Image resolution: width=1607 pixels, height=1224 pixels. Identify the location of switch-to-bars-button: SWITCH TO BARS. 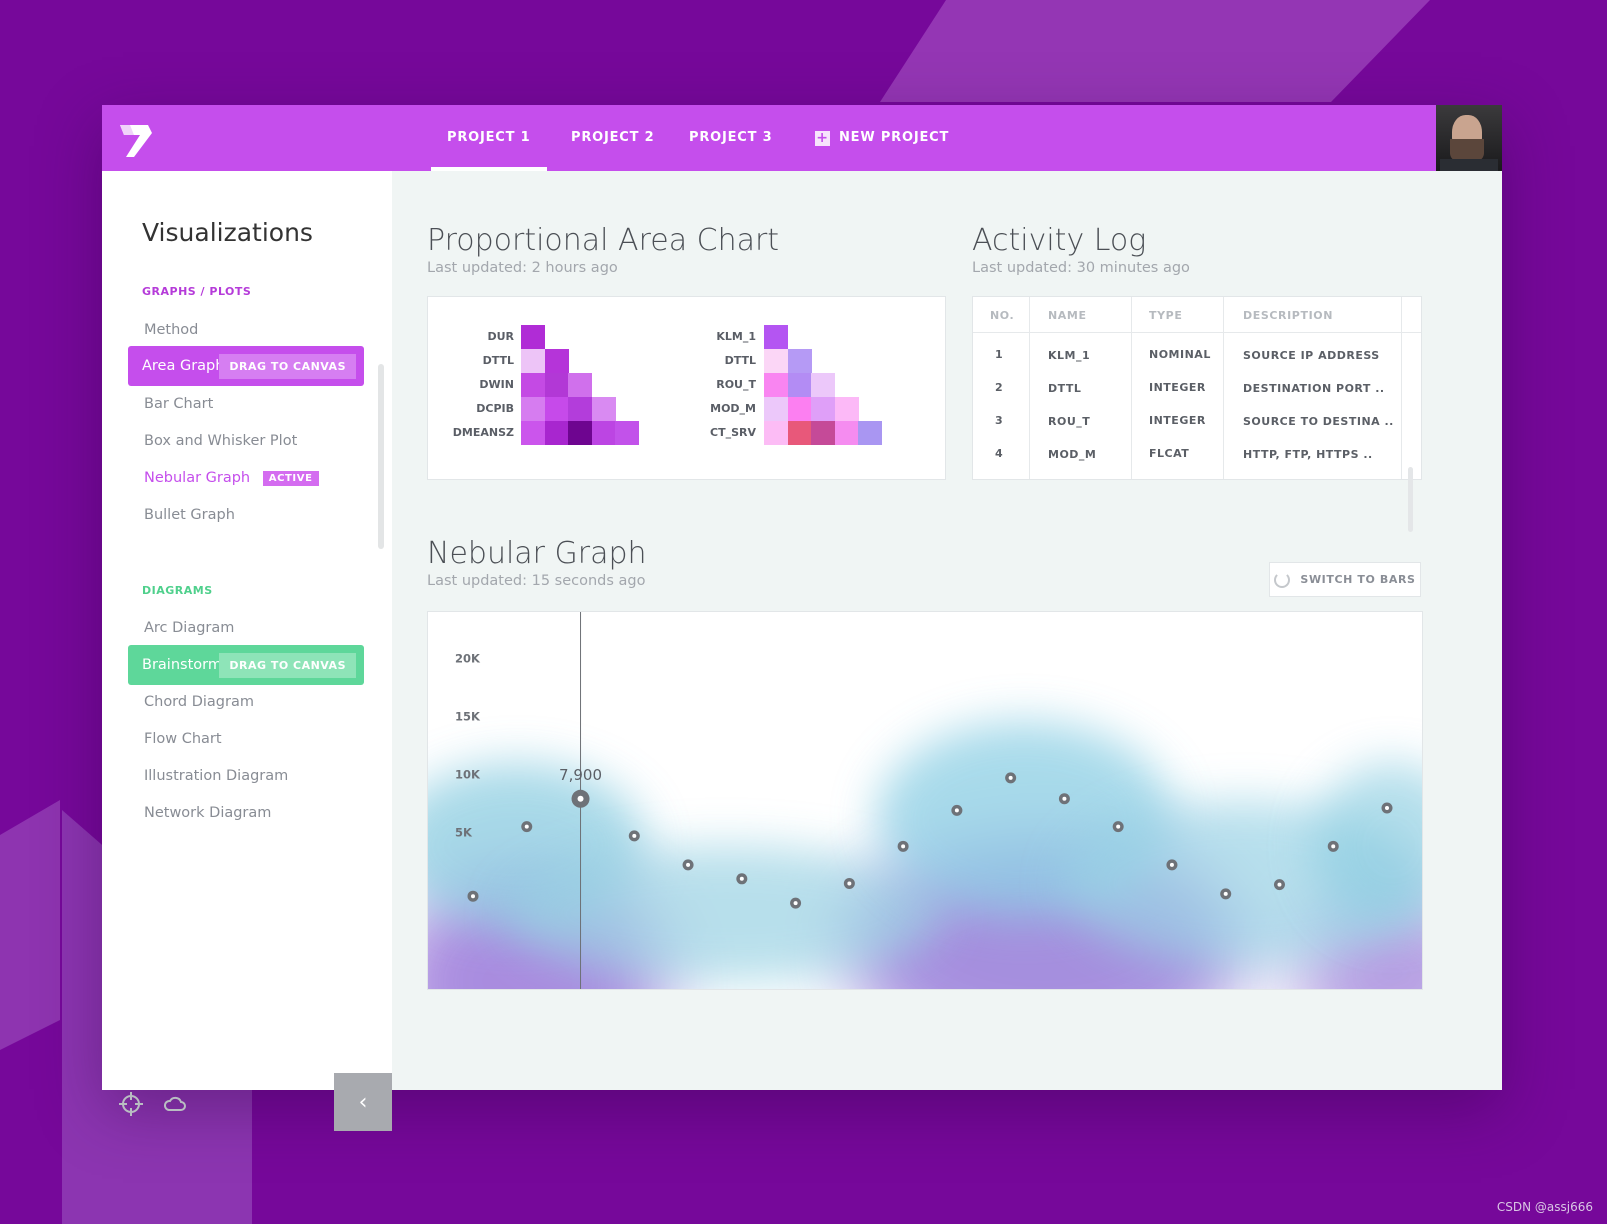
(1345, 579).